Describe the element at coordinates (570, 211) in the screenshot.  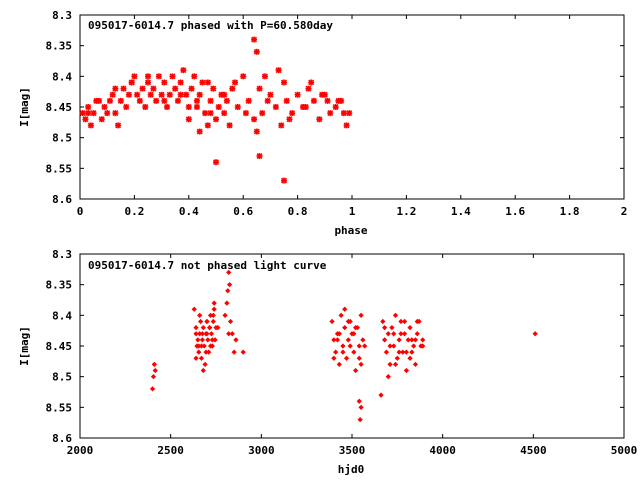
I see `x-tick-label: 1.8` at that location.